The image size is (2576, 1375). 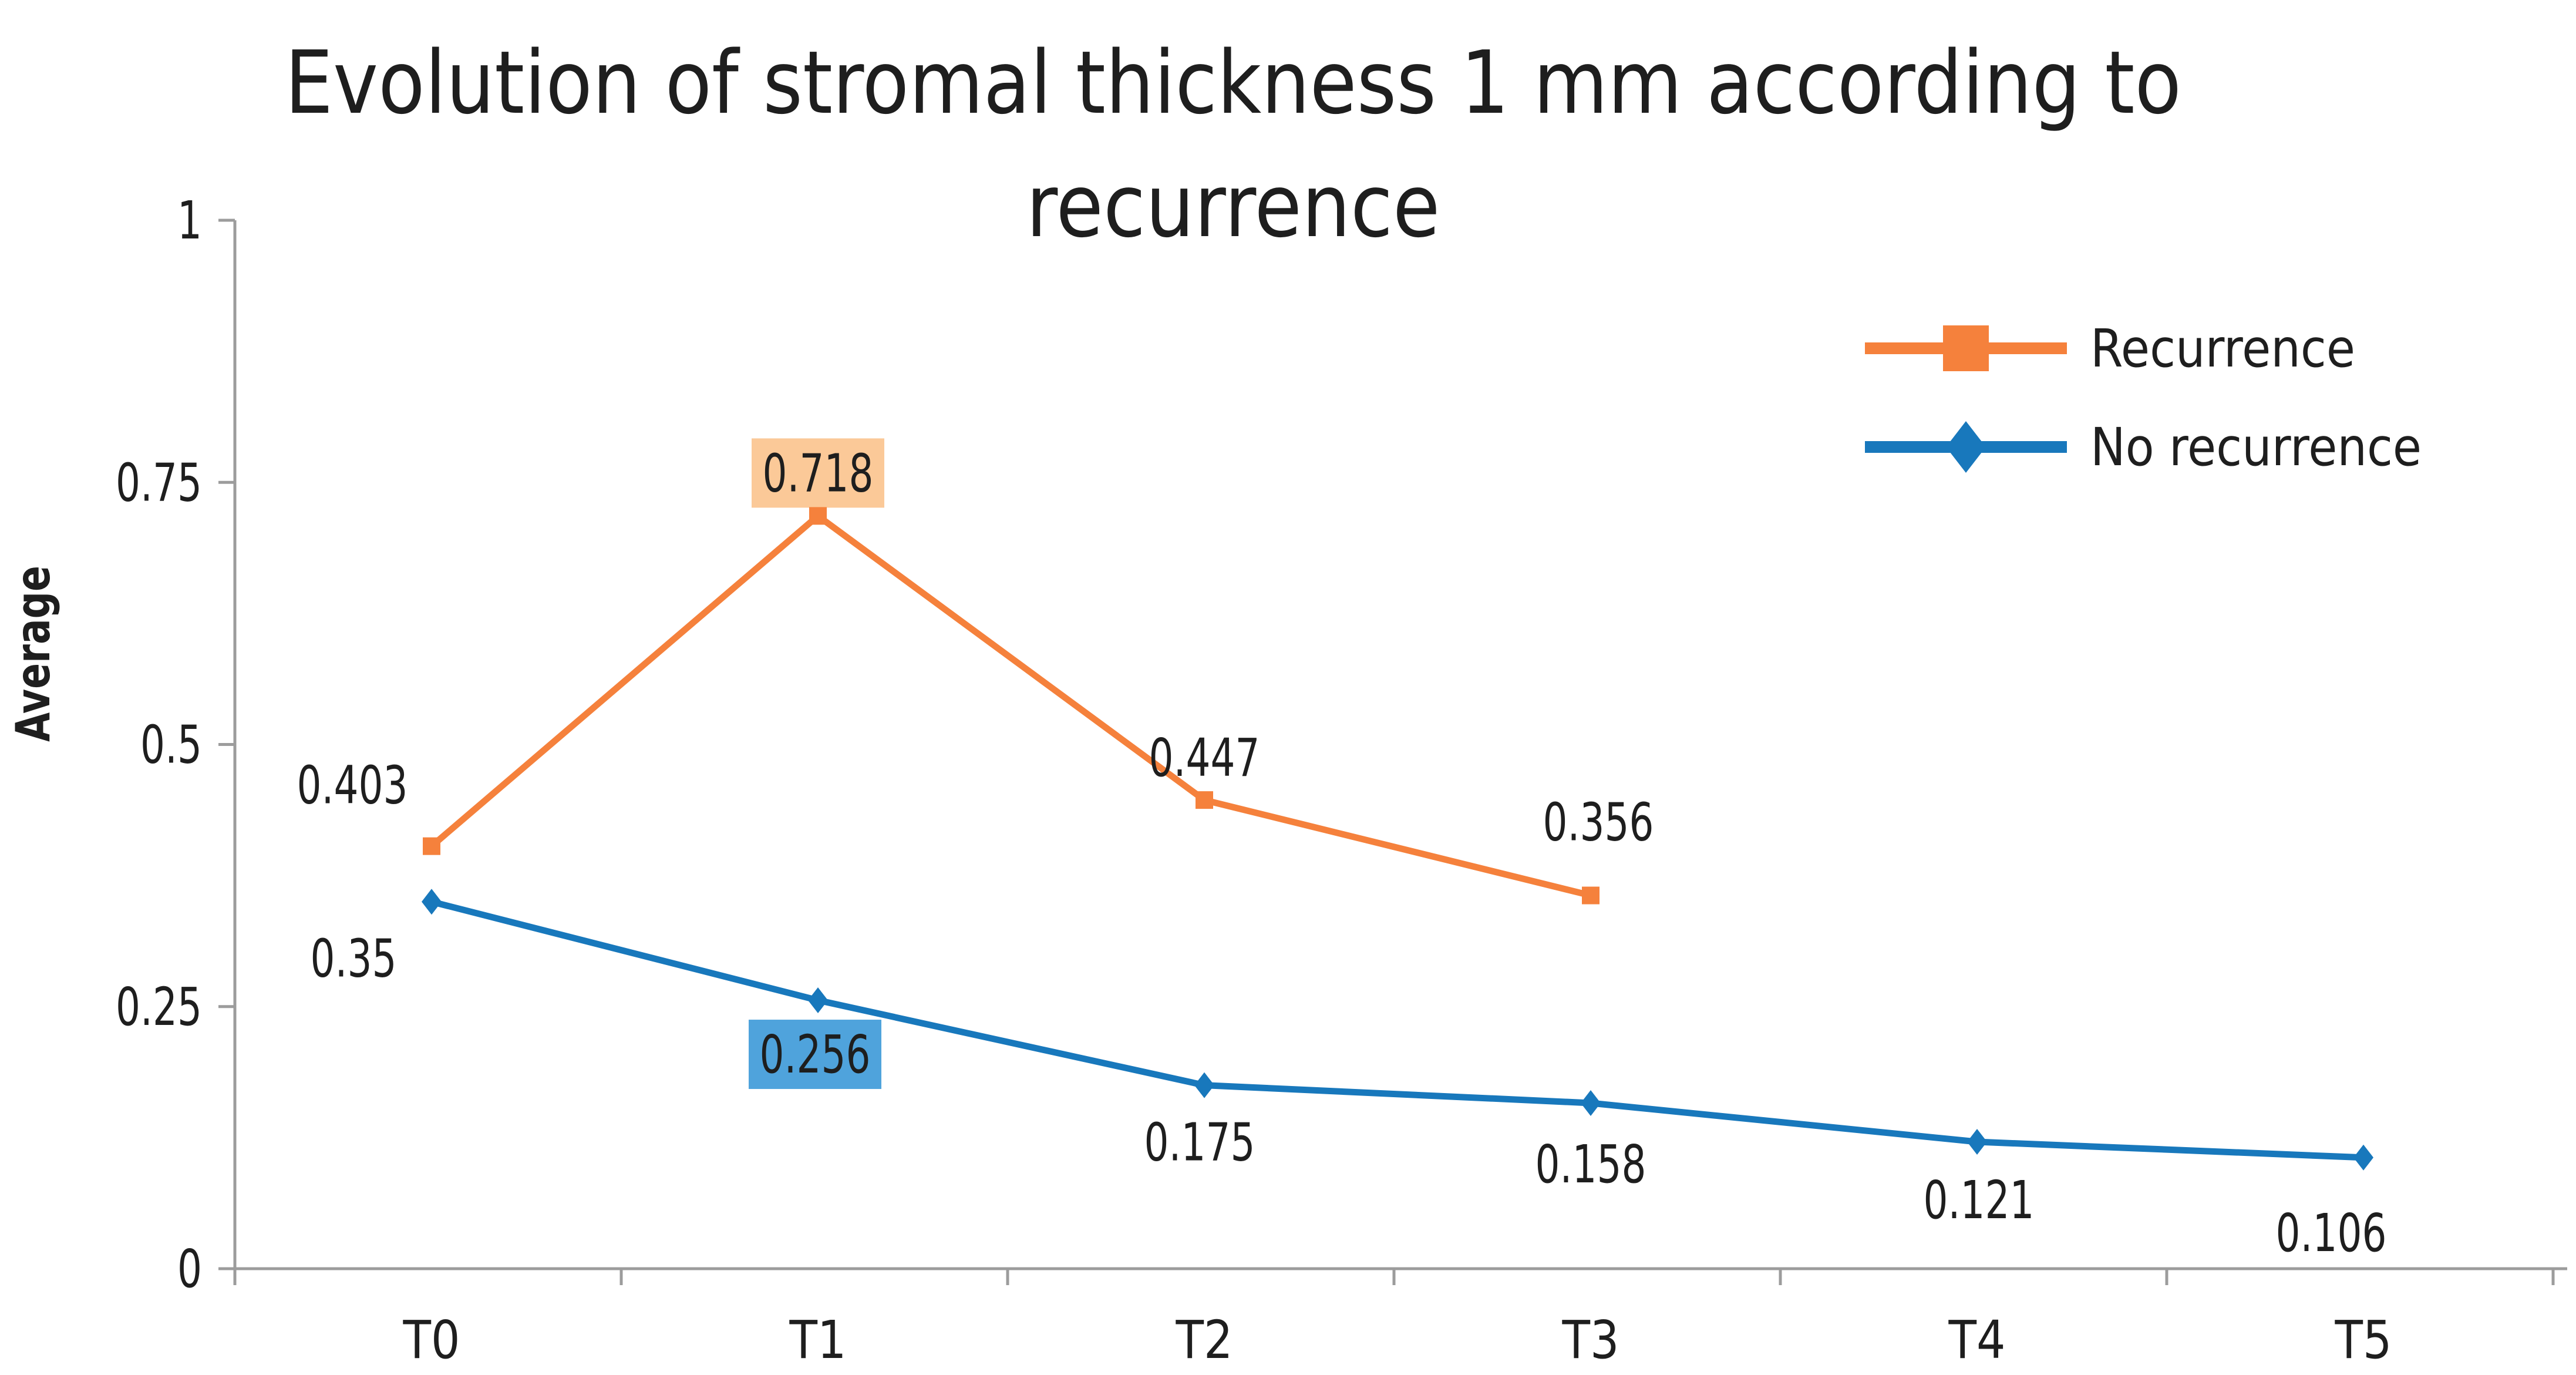 I want to click on data-label-highlight-0.256, so click(x=815, y=1055).